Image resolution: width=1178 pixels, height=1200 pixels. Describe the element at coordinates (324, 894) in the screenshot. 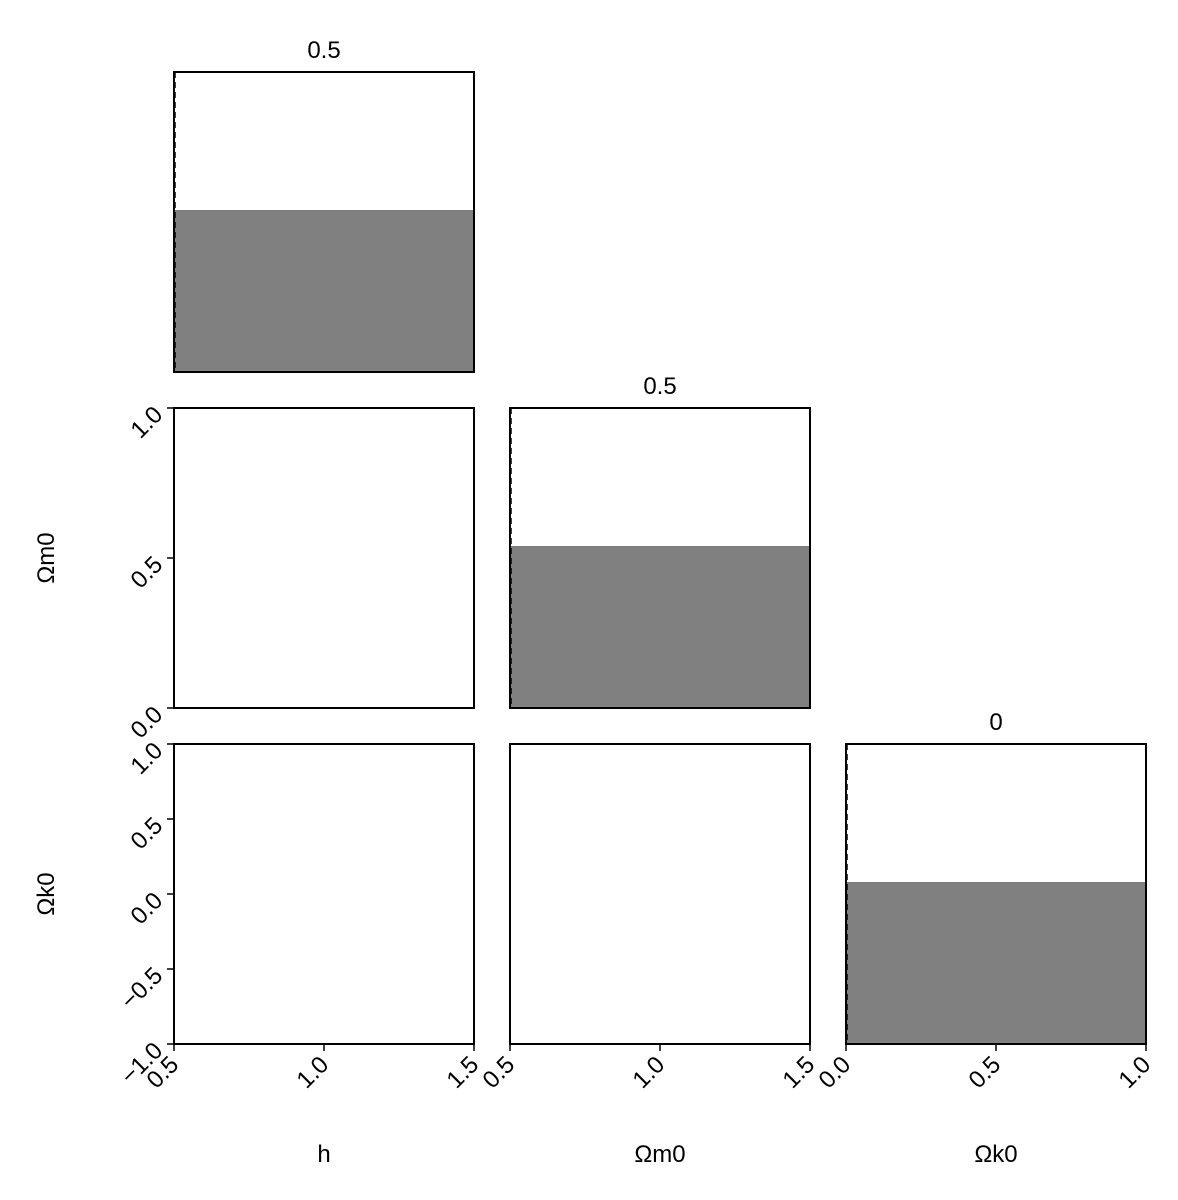

I see `panel-r2-c0-frame` at that location.